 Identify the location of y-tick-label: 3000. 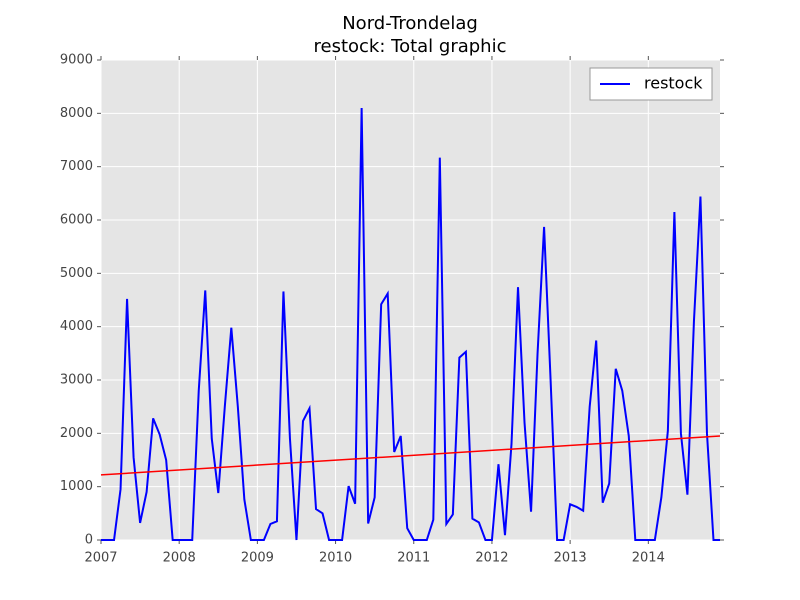
(76, 380).